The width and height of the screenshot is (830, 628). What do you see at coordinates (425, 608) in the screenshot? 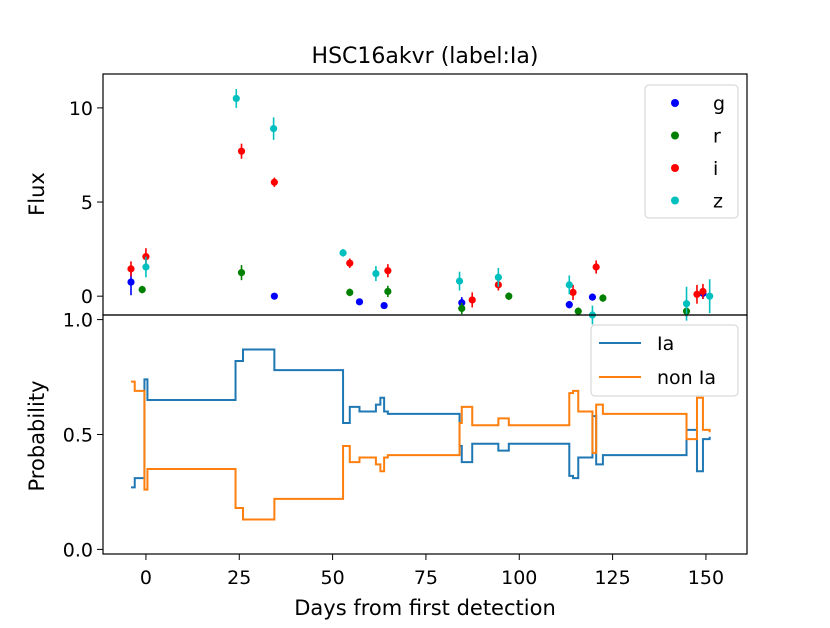
I see `x-axis-label: Days from first detection` at bounding box center [425, 608].